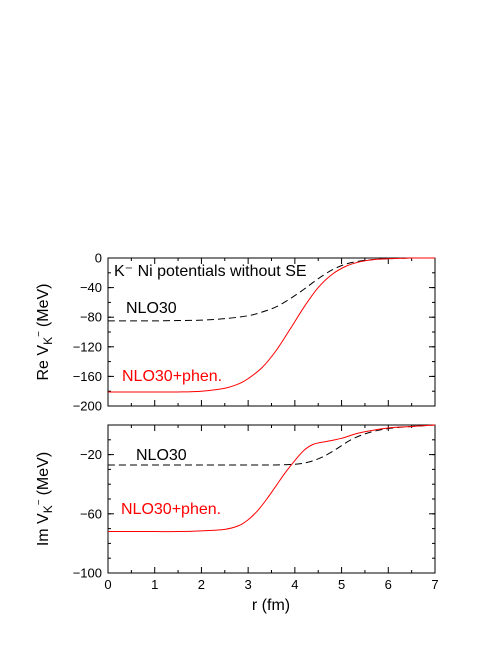 Image resolution: width=498 pixels, height=645 pixels. I want to click on x-tick-label: 7, so click(434, 584).